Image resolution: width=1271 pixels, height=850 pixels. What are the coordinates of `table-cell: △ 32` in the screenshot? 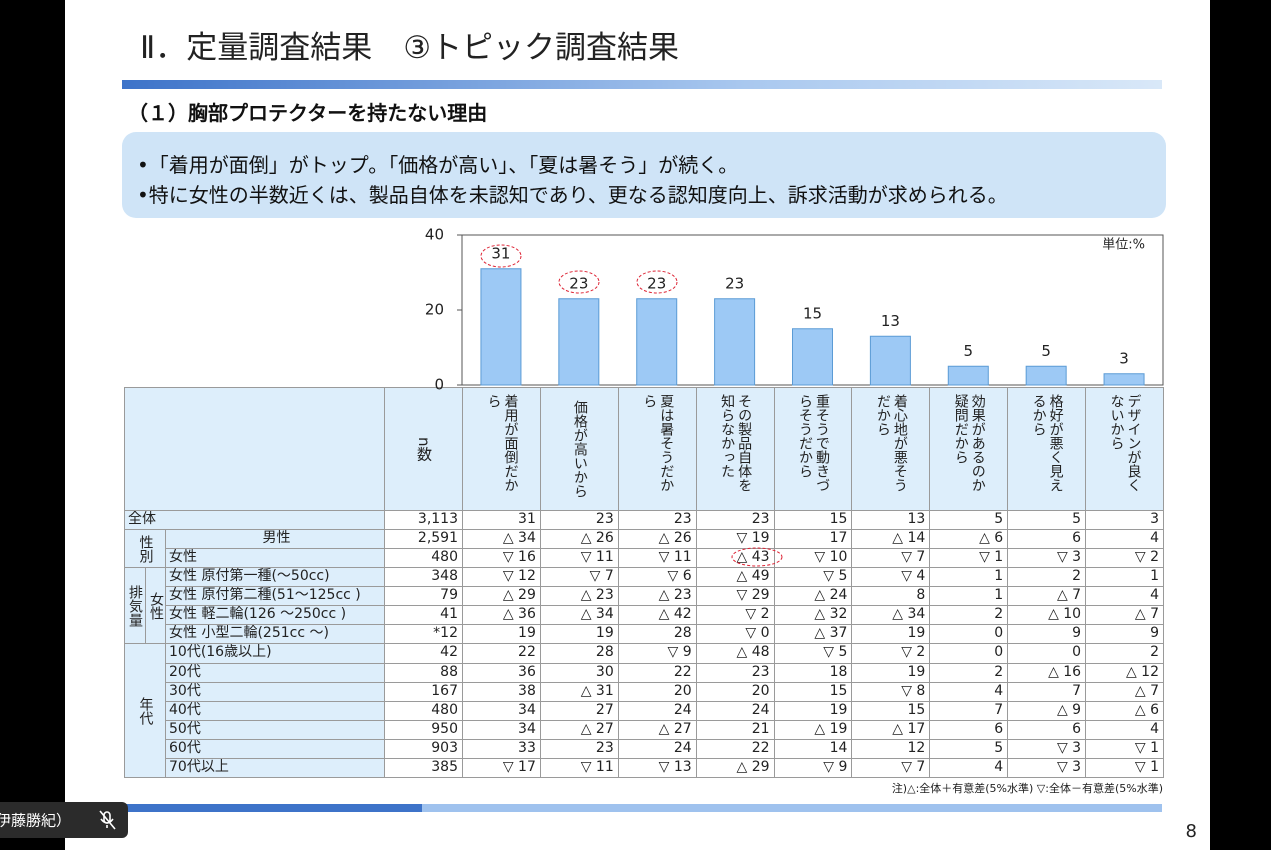 It's located at (813, 615).